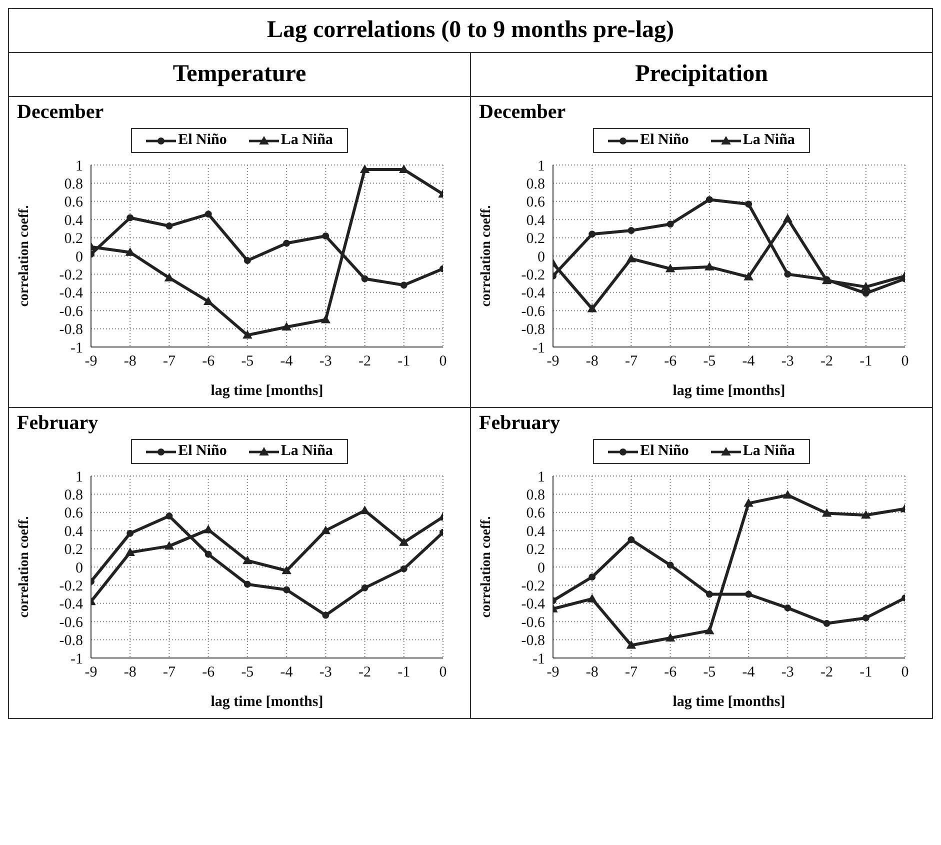  What do you see at coordinates (749, 672) in the screenshot?
I see `x-tick-label: -4` at bounding box center [749, 672].